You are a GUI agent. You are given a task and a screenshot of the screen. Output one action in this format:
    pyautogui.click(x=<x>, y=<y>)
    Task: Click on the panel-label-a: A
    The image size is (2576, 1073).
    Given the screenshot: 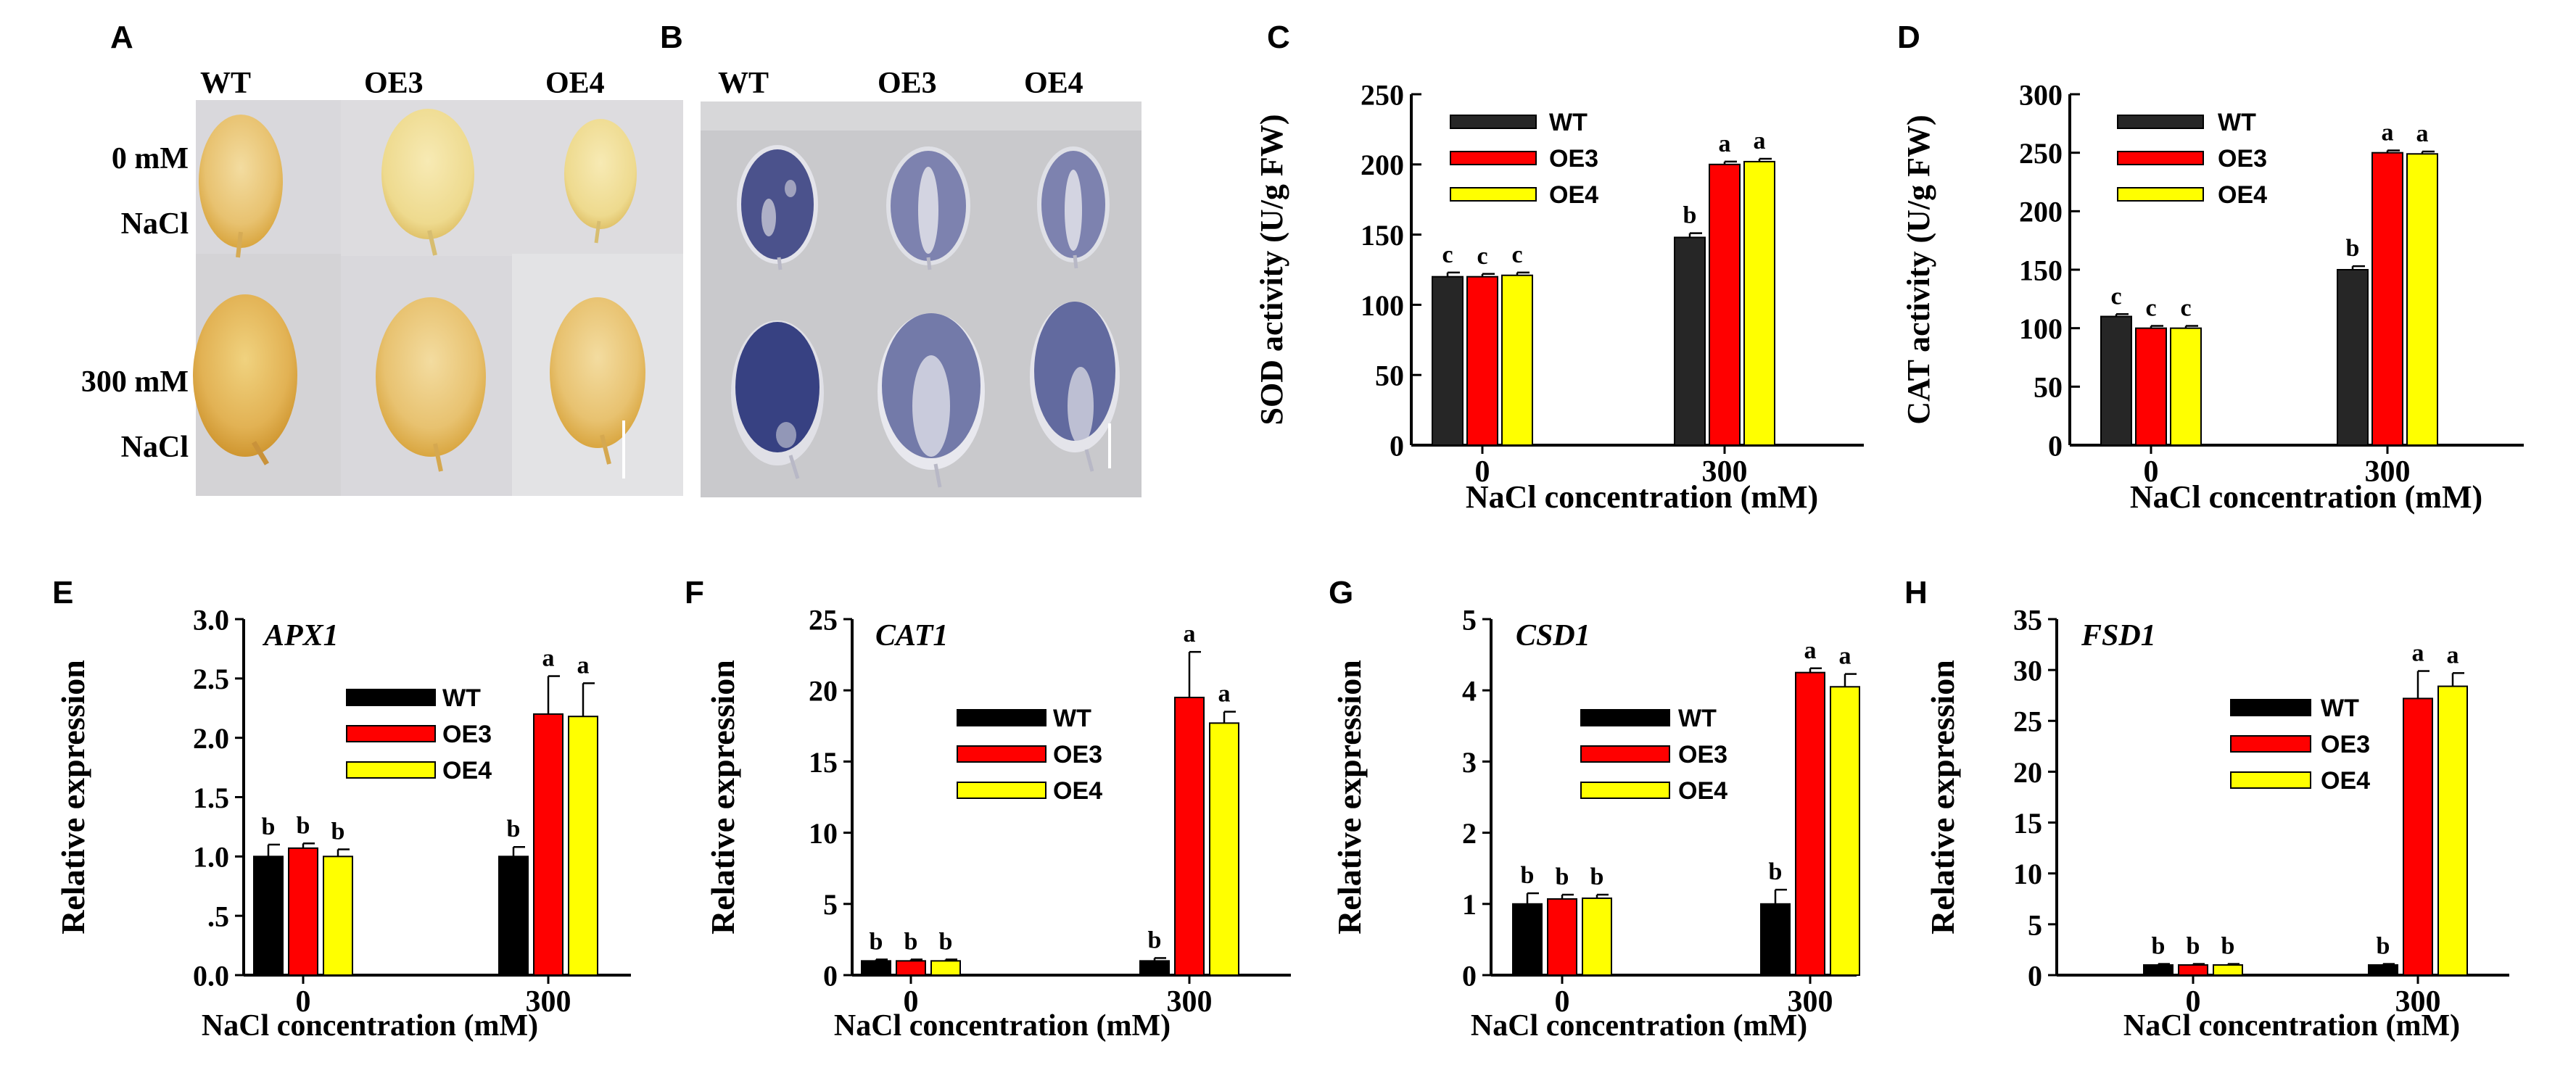 What is the action you would take?
    pyautogui.click(x=121, y=37)
    